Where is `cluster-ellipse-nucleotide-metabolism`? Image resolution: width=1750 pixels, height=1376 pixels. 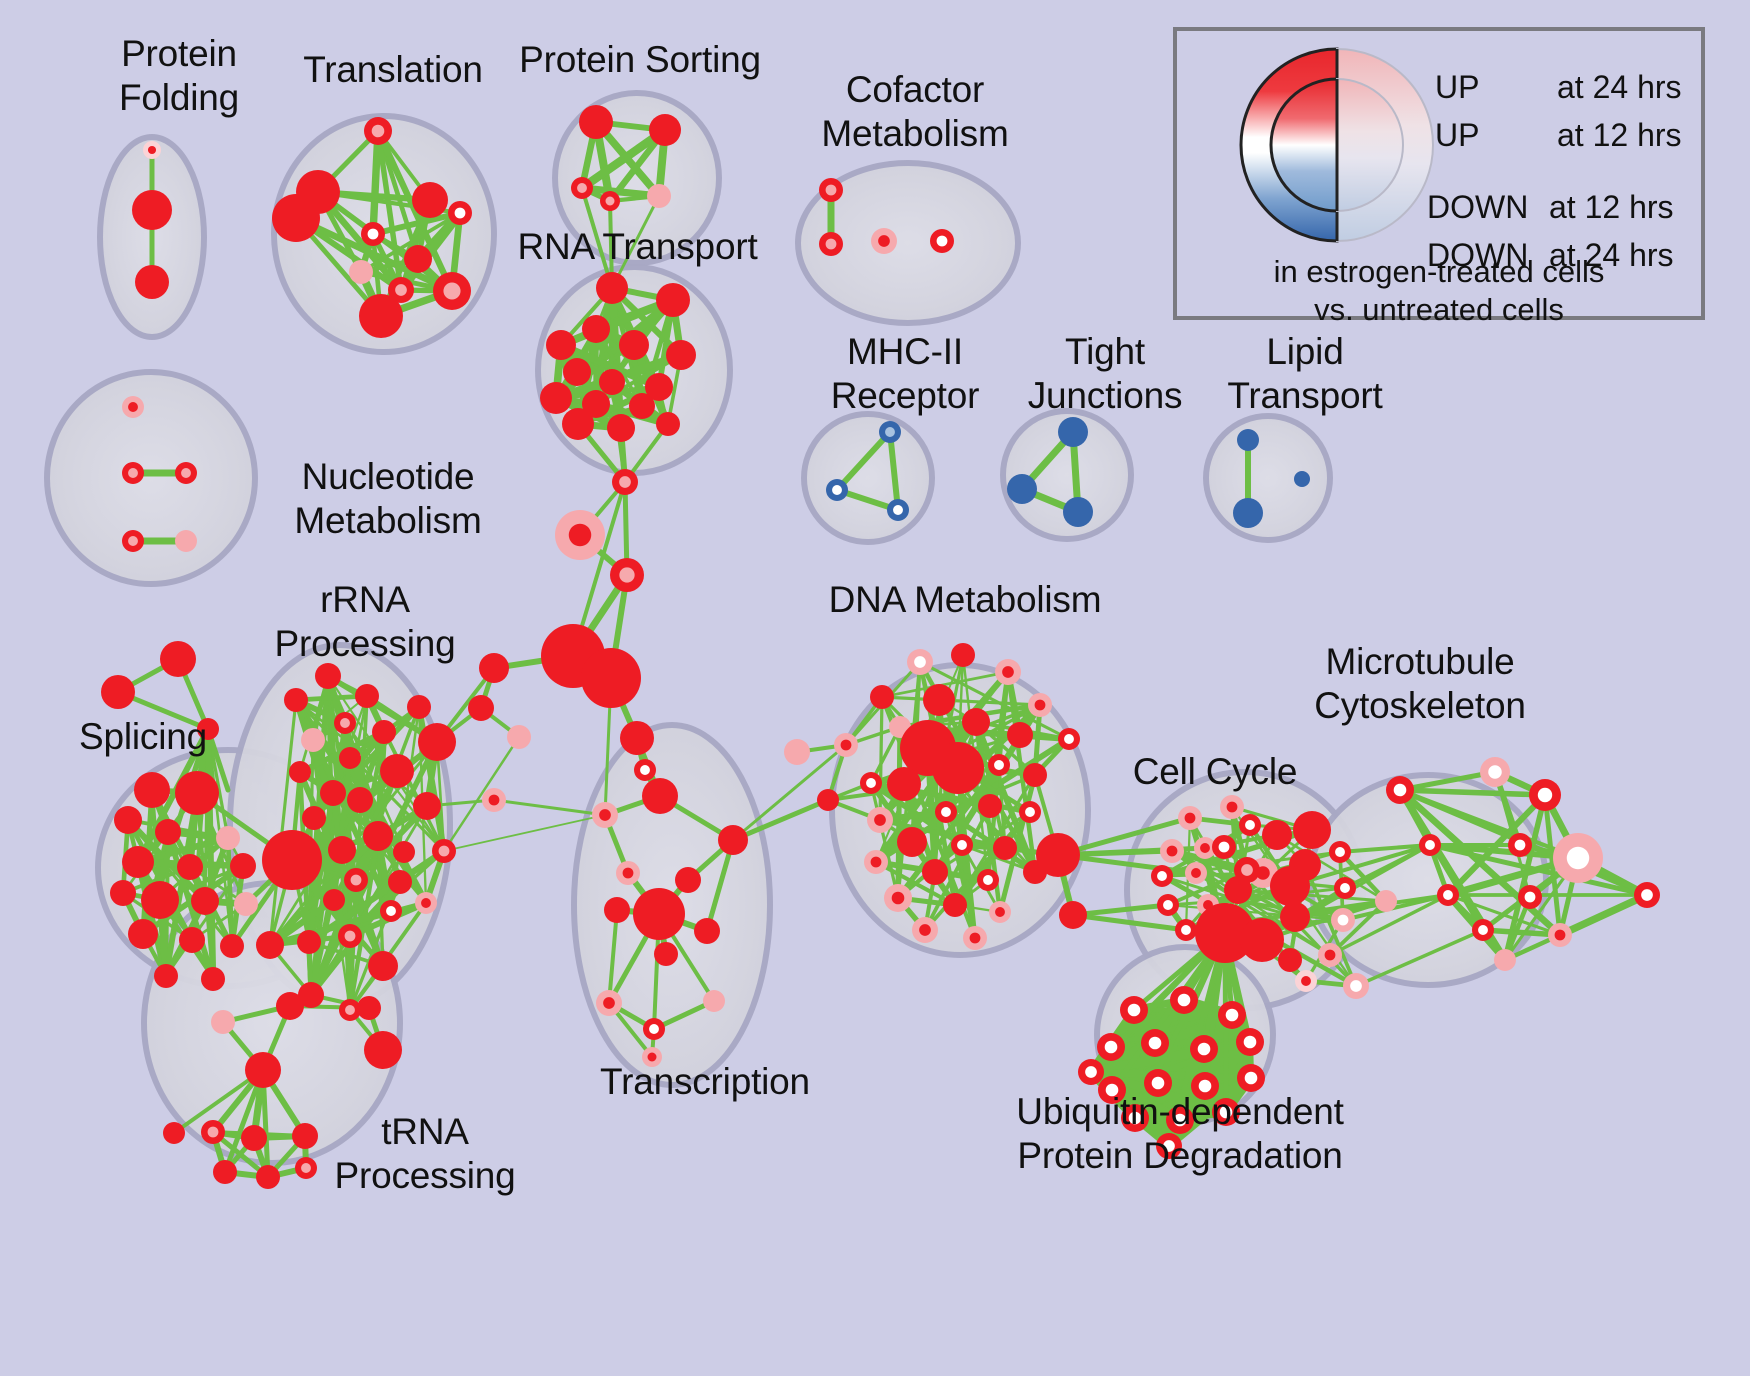
cluster-ellipse-nucleotide-metabolism is located at coordinates (151, 478).